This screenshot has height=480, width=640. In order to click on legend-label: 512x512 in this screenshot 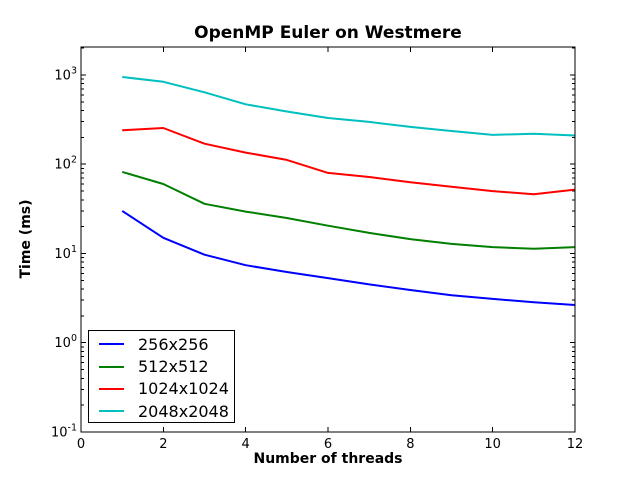, I will do `click(173, 367)`.